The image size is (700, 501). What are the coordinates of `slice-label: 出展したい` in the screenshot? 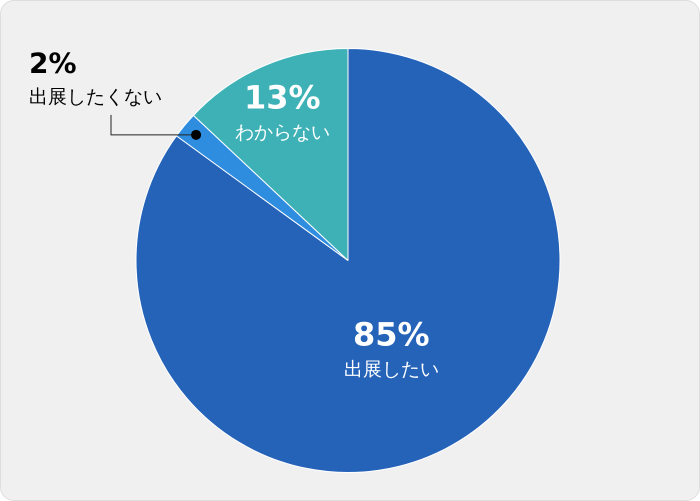 It's located at (391, 369).